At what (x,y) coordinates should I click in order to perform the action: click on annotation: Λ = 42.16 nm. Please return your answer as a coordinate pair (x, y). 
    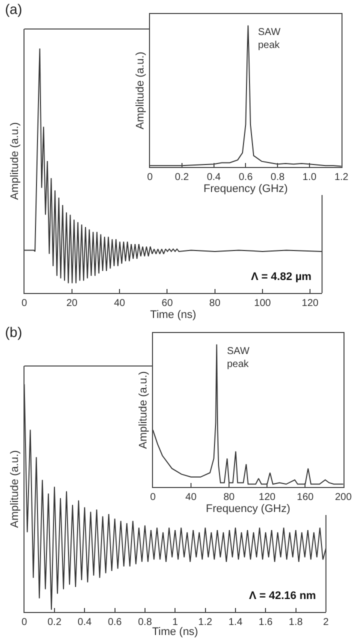
    Looking at the image, I should click on (282, 596).